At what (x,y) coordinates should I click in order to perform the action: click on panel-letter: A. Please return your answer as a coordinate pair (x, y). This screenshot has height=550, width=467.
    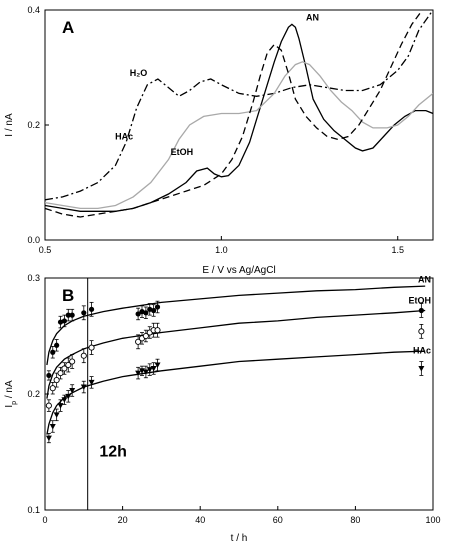
    Looking at the image, I should click on (68, 27).